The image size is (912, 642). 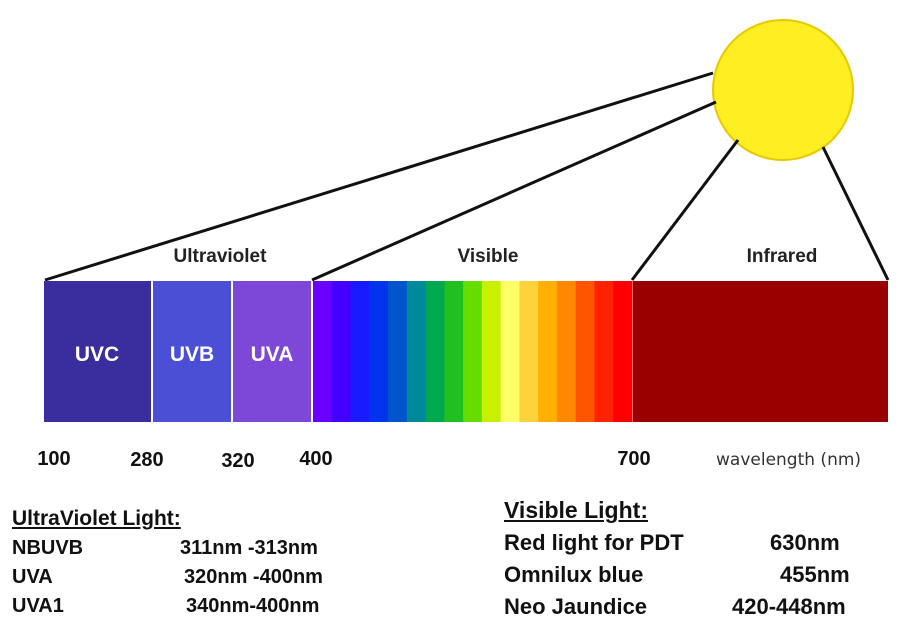 I want to click on uv-row-range: 340nm-400nm, so click(x=253, y=606).